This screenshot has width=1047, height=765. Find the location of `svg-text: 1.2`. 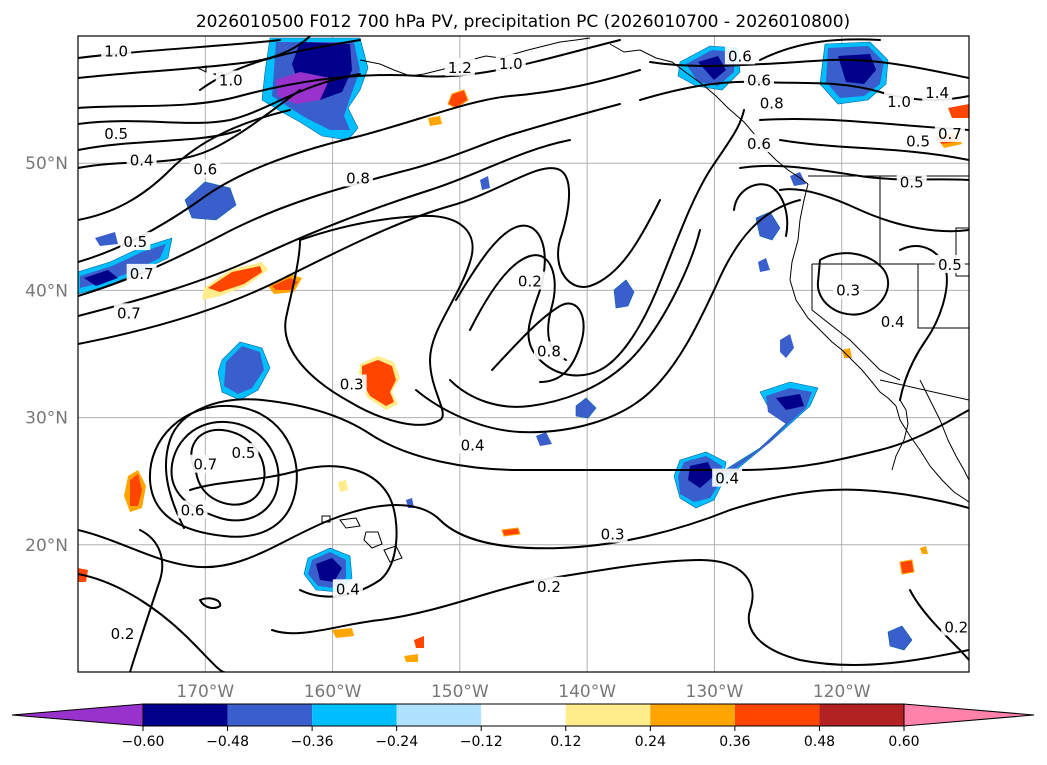

svg-text: 1.2 is located at coordinates (460, 68).